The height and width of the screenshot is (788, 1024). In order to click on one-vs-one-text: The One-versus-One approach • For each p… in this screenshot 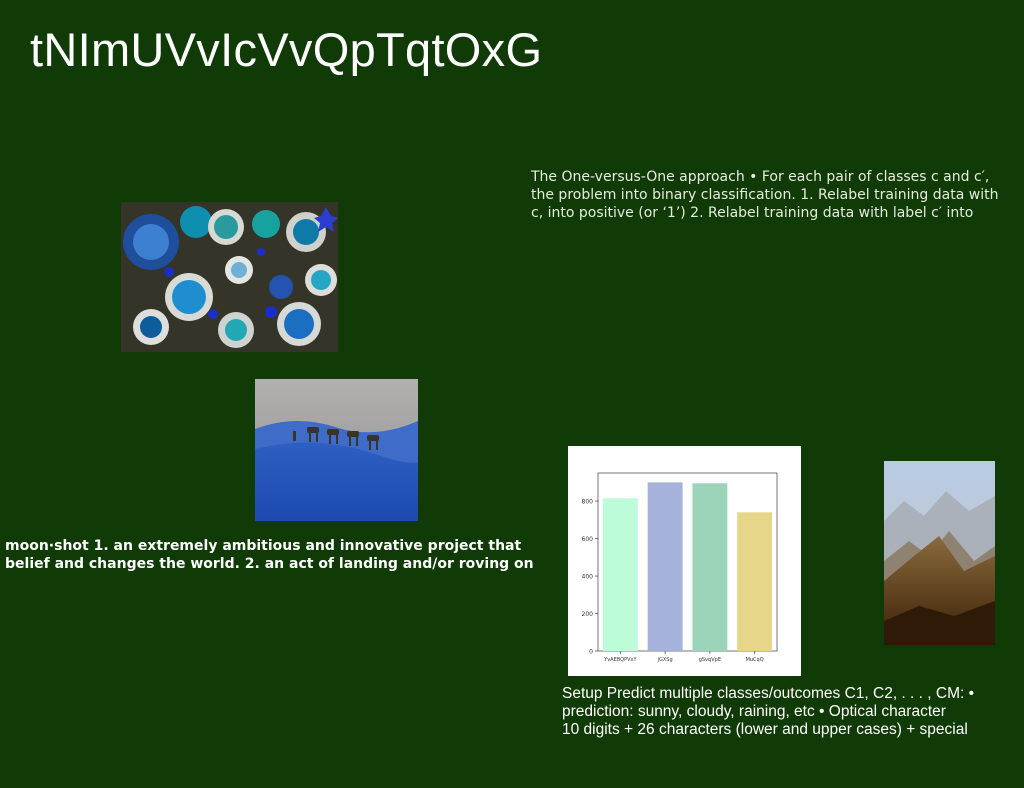, I will do `click(771, 195)`.